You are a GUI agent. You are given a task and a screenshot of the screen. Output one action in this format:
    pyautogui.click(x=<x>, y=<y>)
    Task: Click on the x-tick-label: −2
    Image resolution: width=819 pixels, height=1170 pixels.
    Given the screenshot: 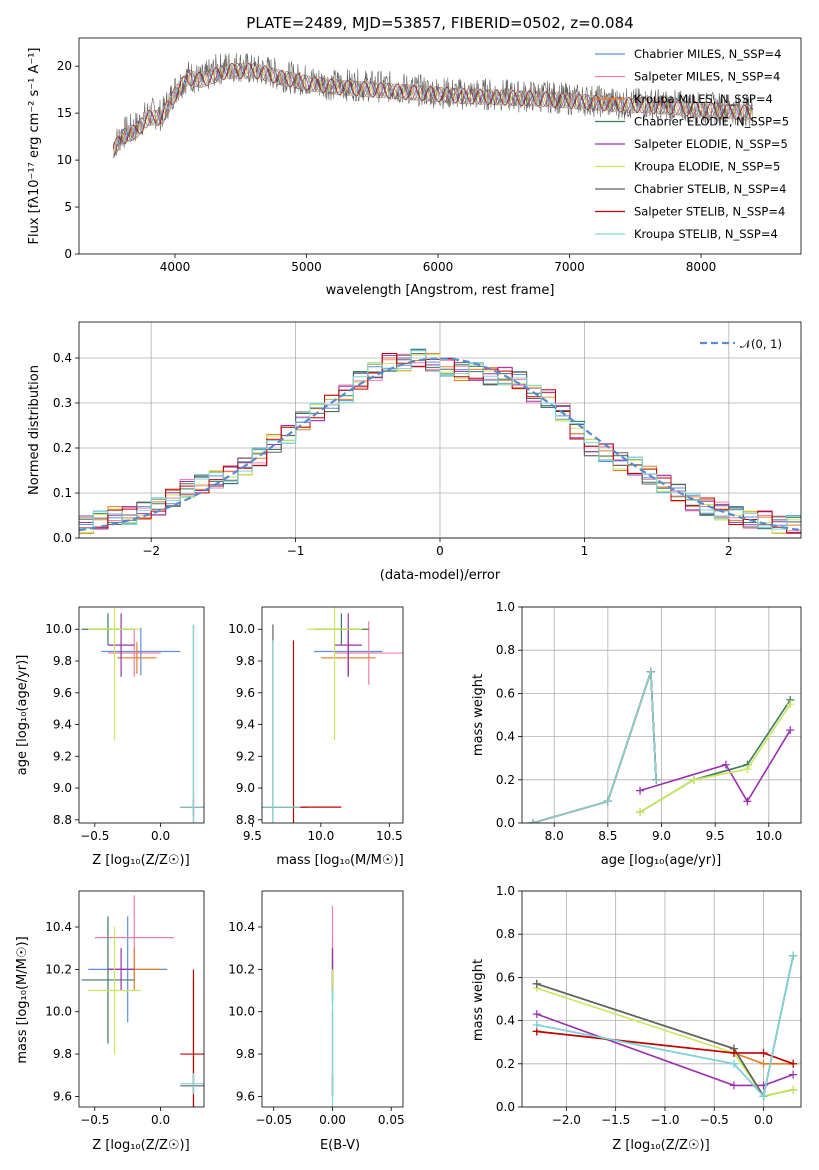 What is the action you would take?
    pyautogui.click(x=151, y=551)
    